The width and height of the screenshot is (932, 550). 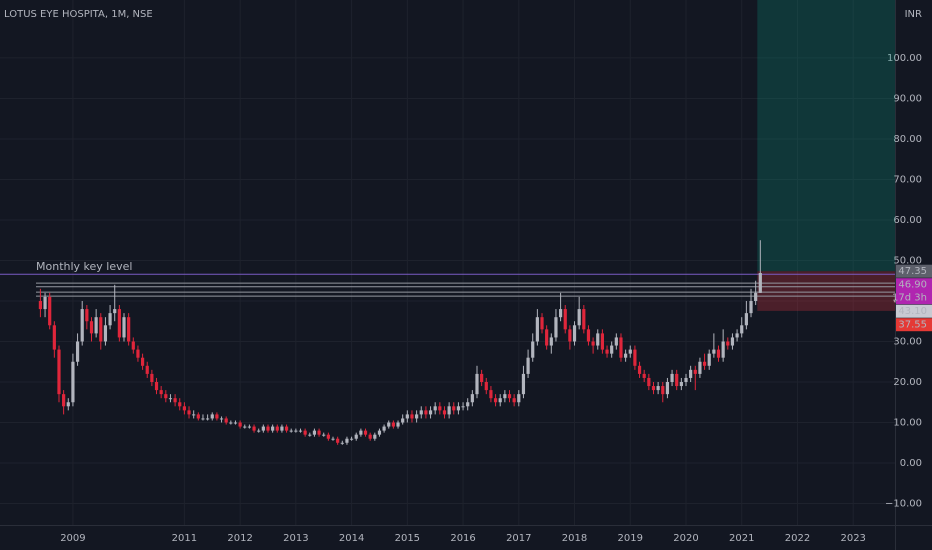 What do you see at coordinates (912, 325) in the screenshot?
I see `price-label: 37.55` at bounding box center [912, 325].